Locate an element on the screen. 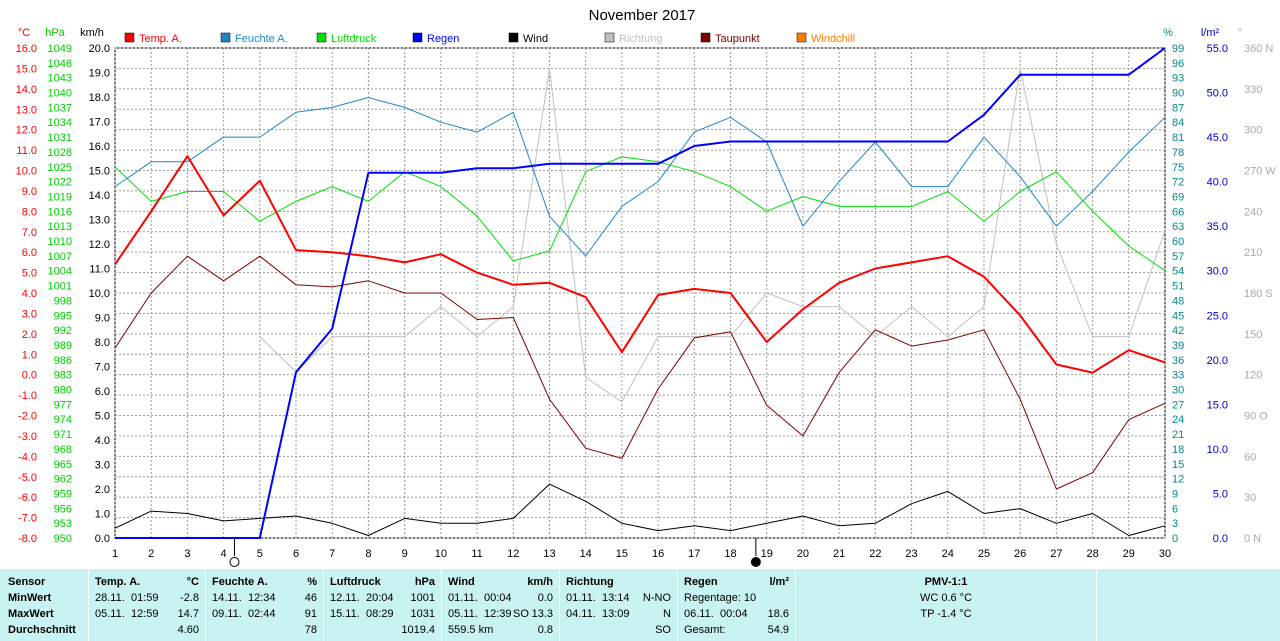 Image resolution: width=1280 pixels, height=641 pixels. wind-max-date: 05.11. is located at coordinates (463, 614).